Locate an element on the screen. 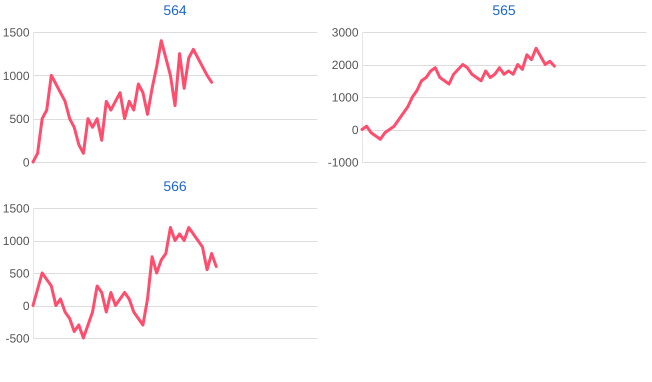 Image resolution: width=652 pixels, height=382 pixels. chart-title: 564 is located at coordinates (175, 10).